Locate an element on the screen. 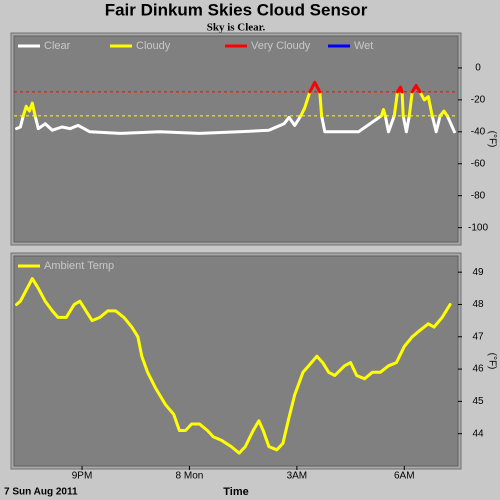 The image size is (500, 500). x-tick-label: 8 Mon is located at coordinates (190, 476).